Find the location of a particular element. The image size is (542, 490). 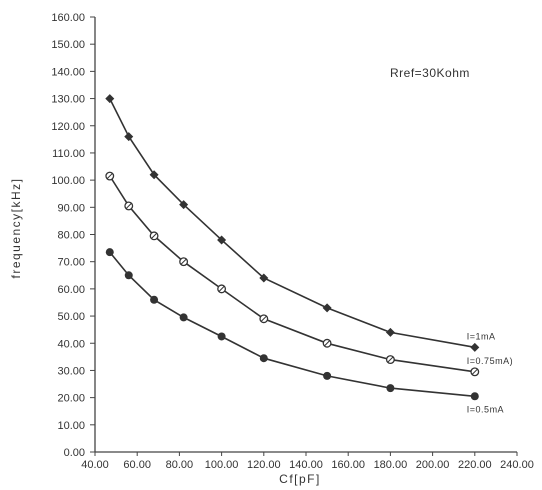

series-label: I=0.5mA is located at coordinates (485, 409).